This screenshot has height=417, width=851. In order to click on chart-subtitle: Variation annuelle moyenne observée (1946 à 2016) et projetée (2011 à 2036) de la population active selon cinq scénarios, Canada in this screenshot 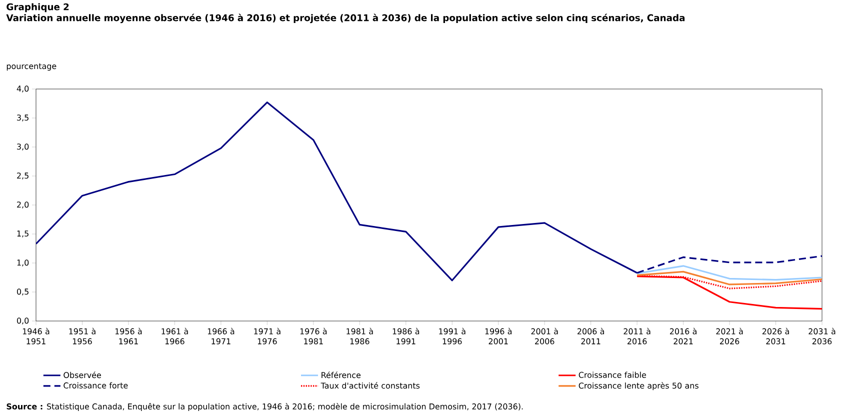, I will do `click(345, 19)`.